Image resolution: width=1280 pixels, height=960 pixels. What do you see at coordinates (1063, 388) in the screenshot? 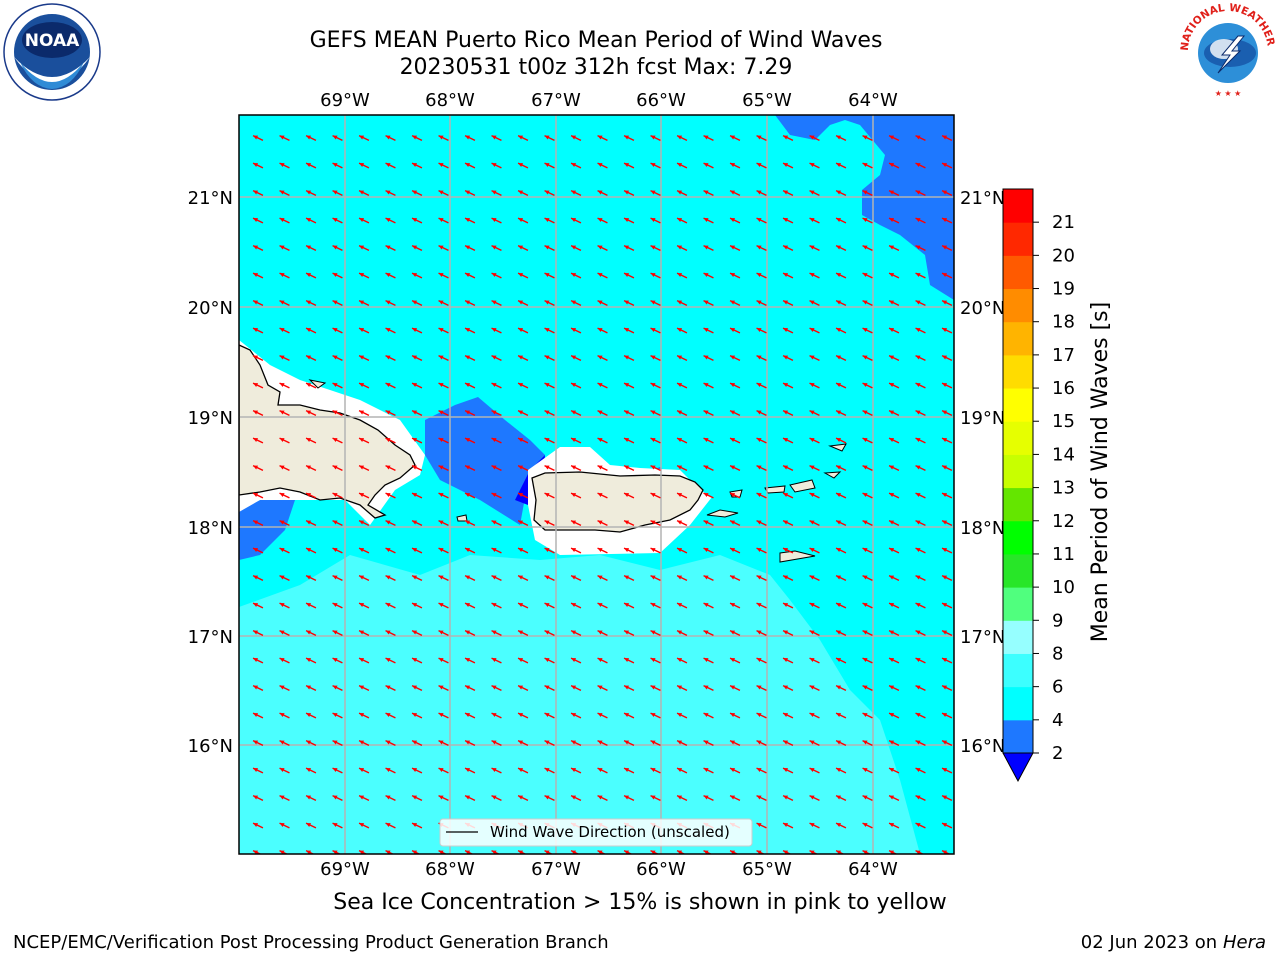
I see `colorbar-tick-label: 16` at bounding box center [1063, 388].